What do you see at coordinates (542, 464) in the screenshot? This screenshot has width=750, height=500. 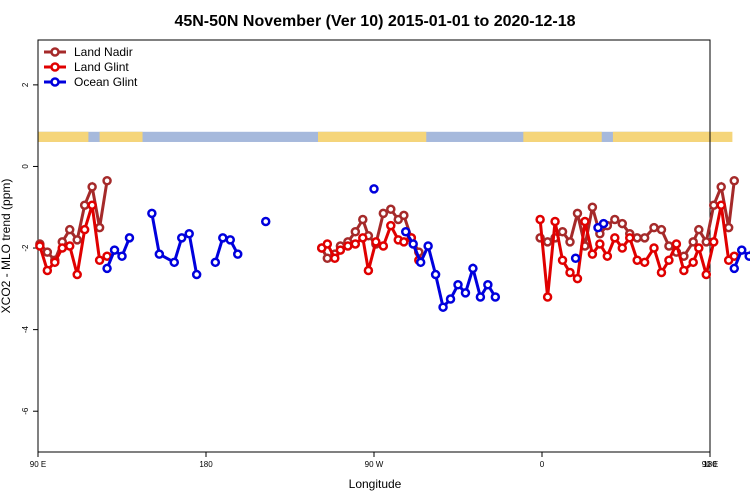 I see `x-tick-label: 0` at bounding box center [542, 464].